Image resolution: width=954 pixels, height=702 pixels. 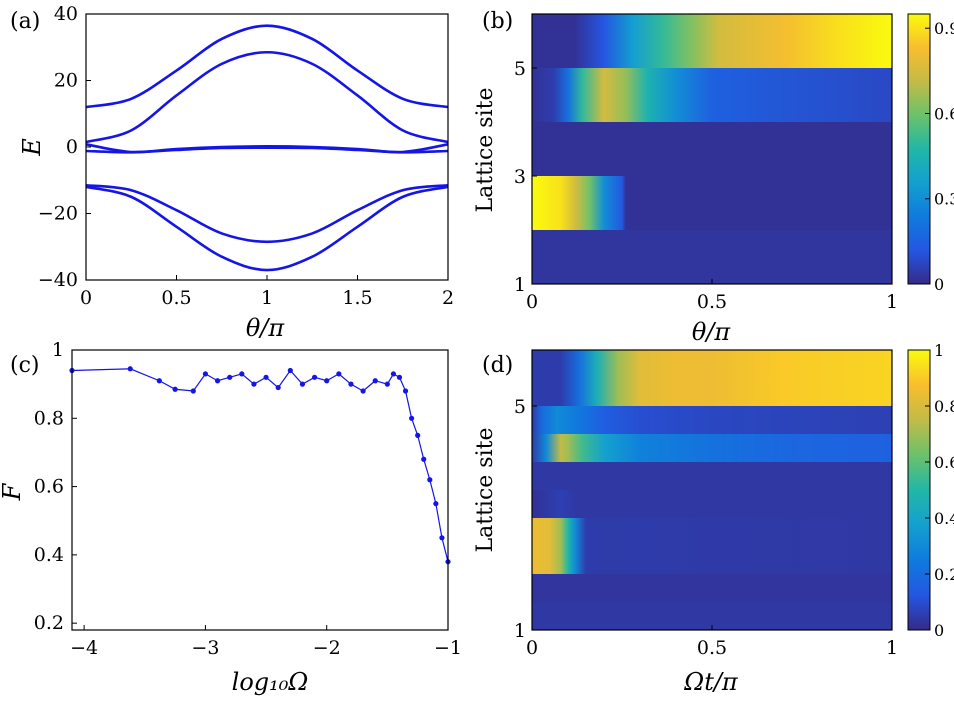 What do you see at coordinates (58, 214) in the screenshot?
I see `a-y-tick-label-4: −20` at bounding box center [58, 214].